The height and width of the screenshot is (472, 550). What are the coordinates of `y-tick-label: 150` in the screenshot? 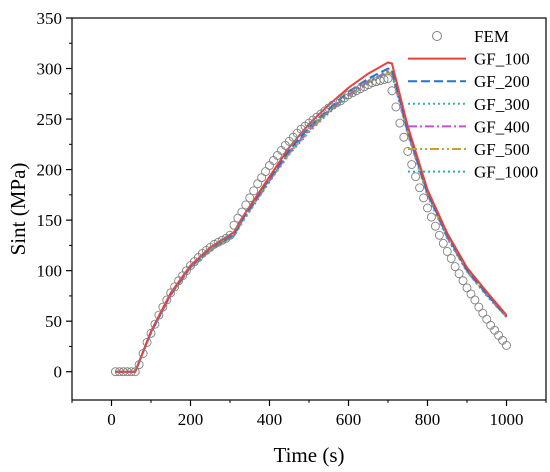 It's located at (50, 220).